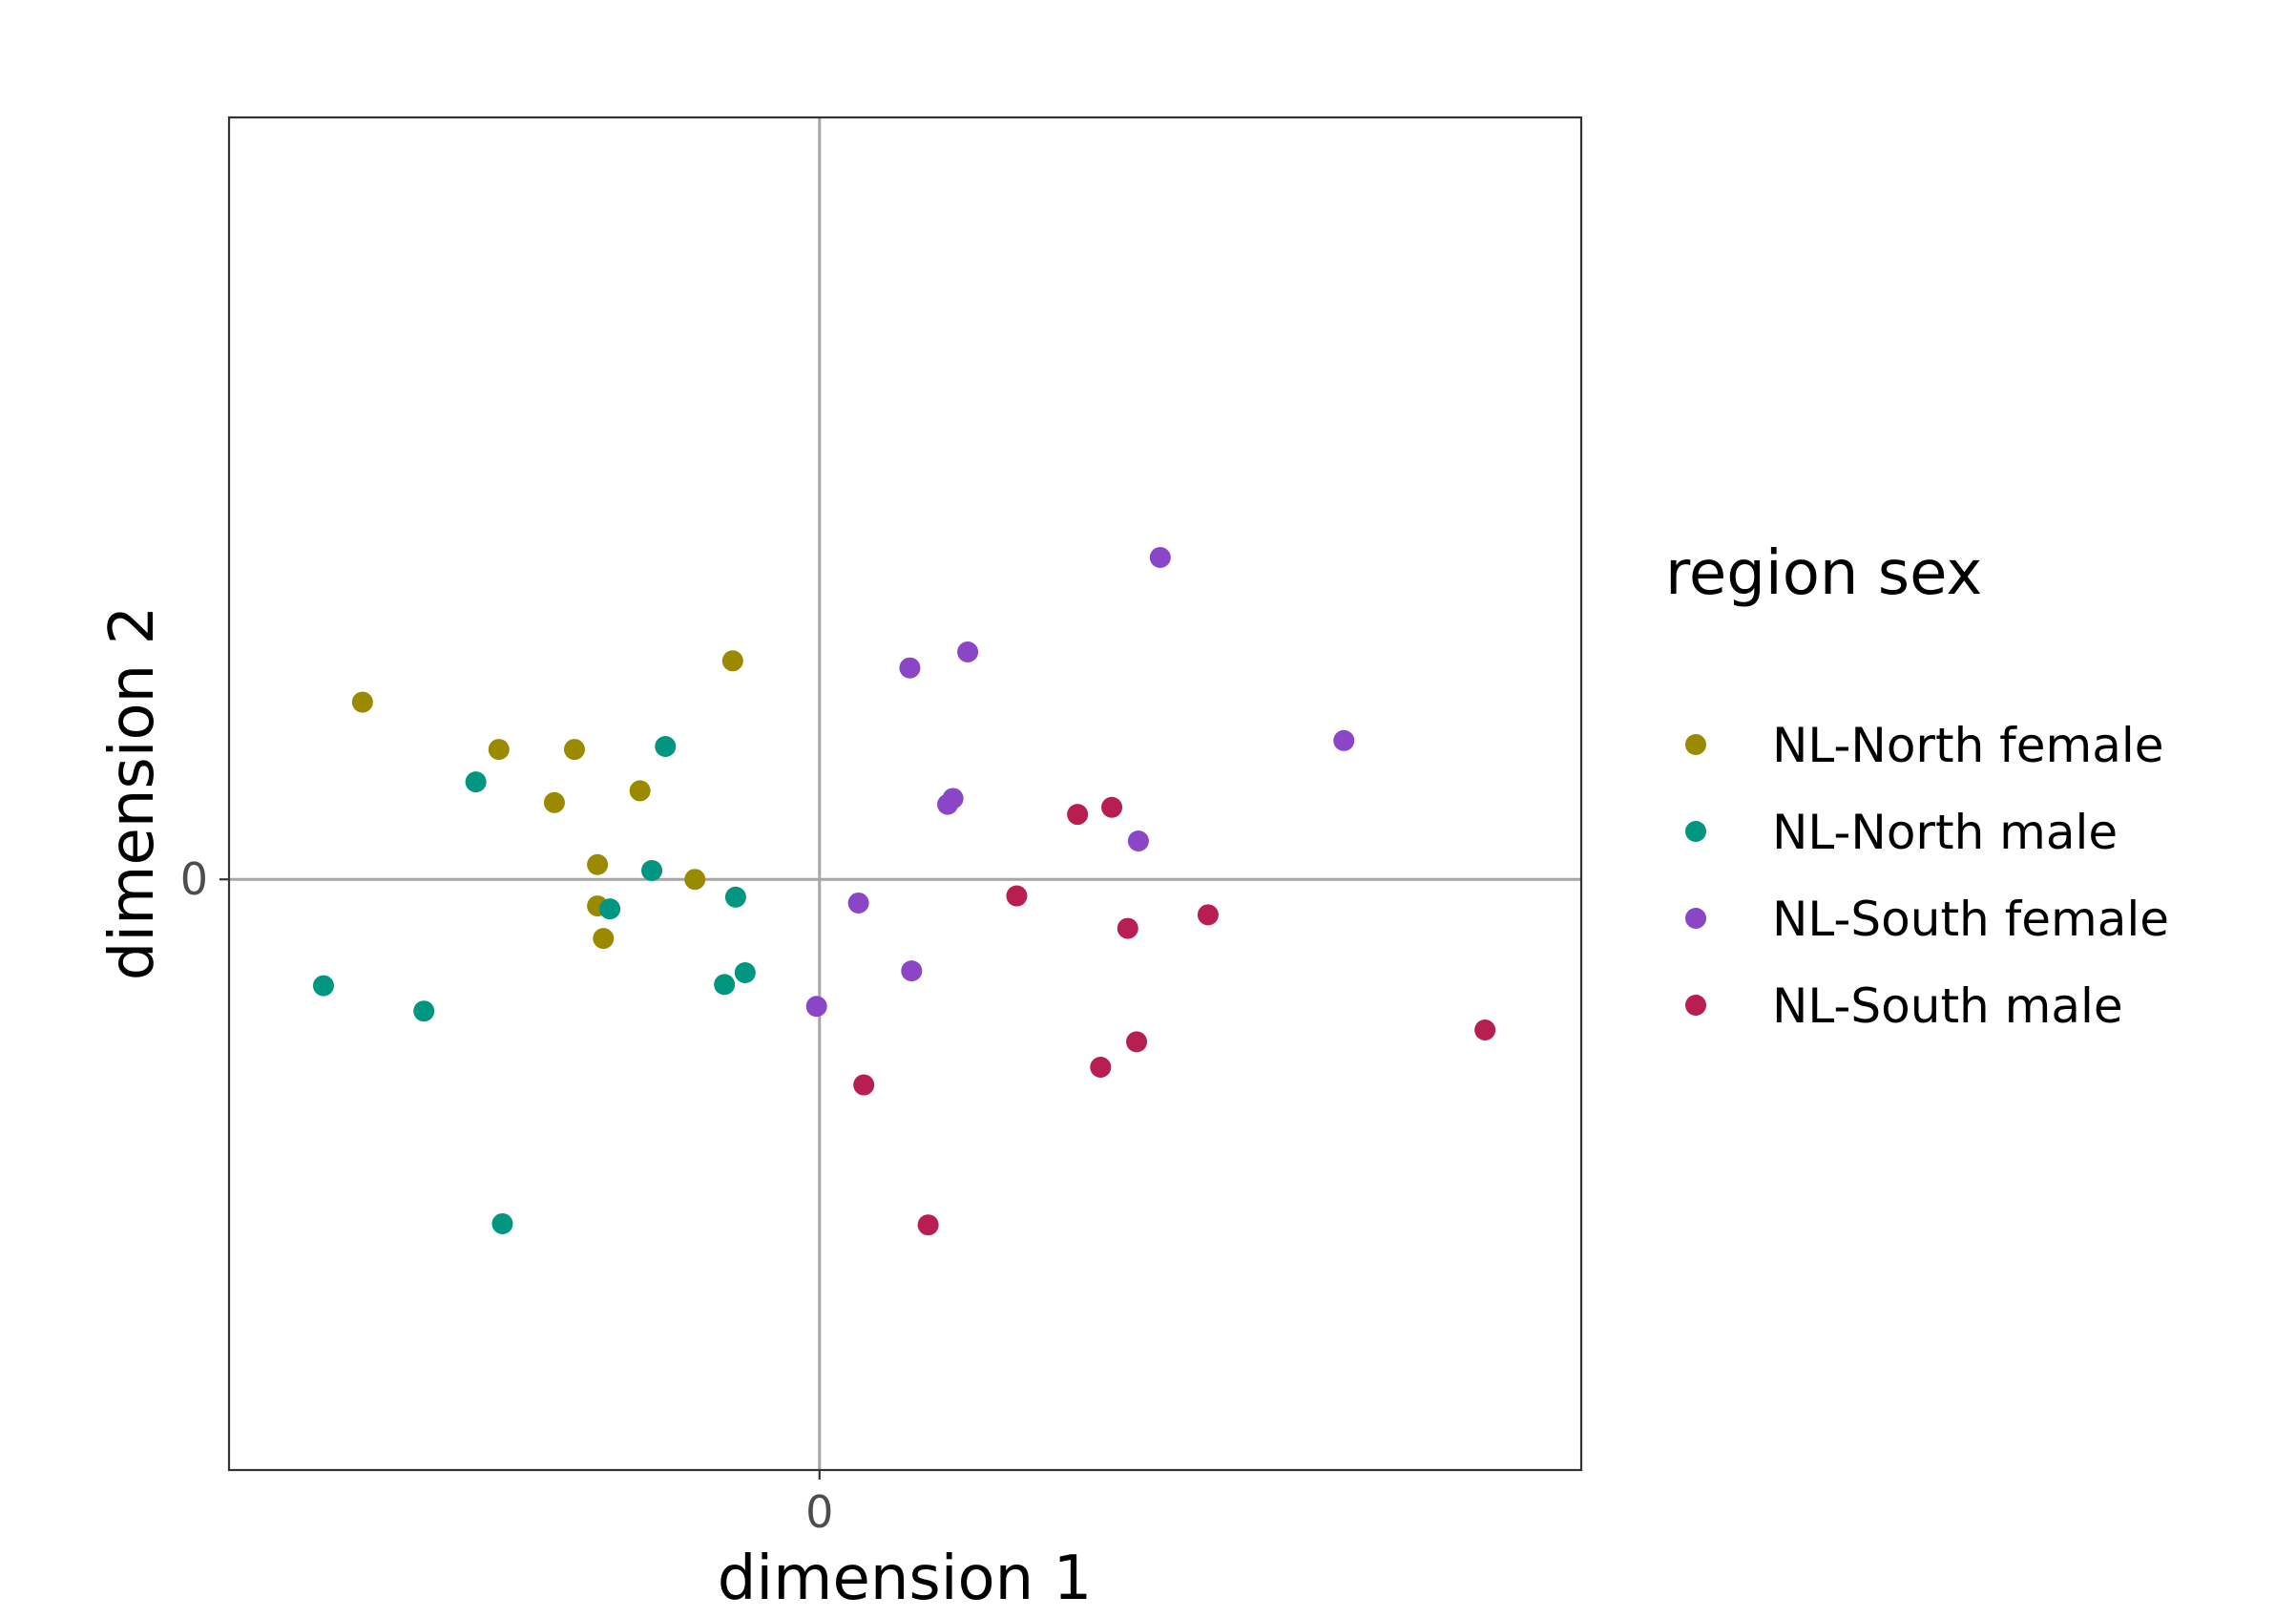 Image resolution: width=2296 pixels, height=1618 pixels. Describe the element at coordinates (194, 879) in the screenshot. I see `y-tick-label: 0` at that location.